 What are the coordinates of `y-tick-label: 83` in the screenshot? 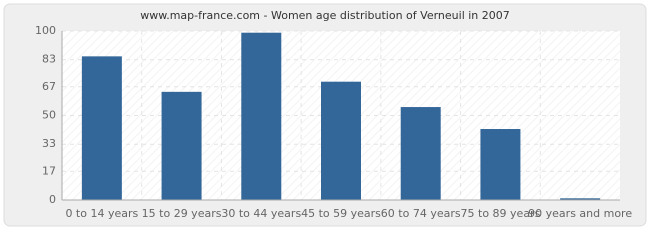 It's located at (49, 59).